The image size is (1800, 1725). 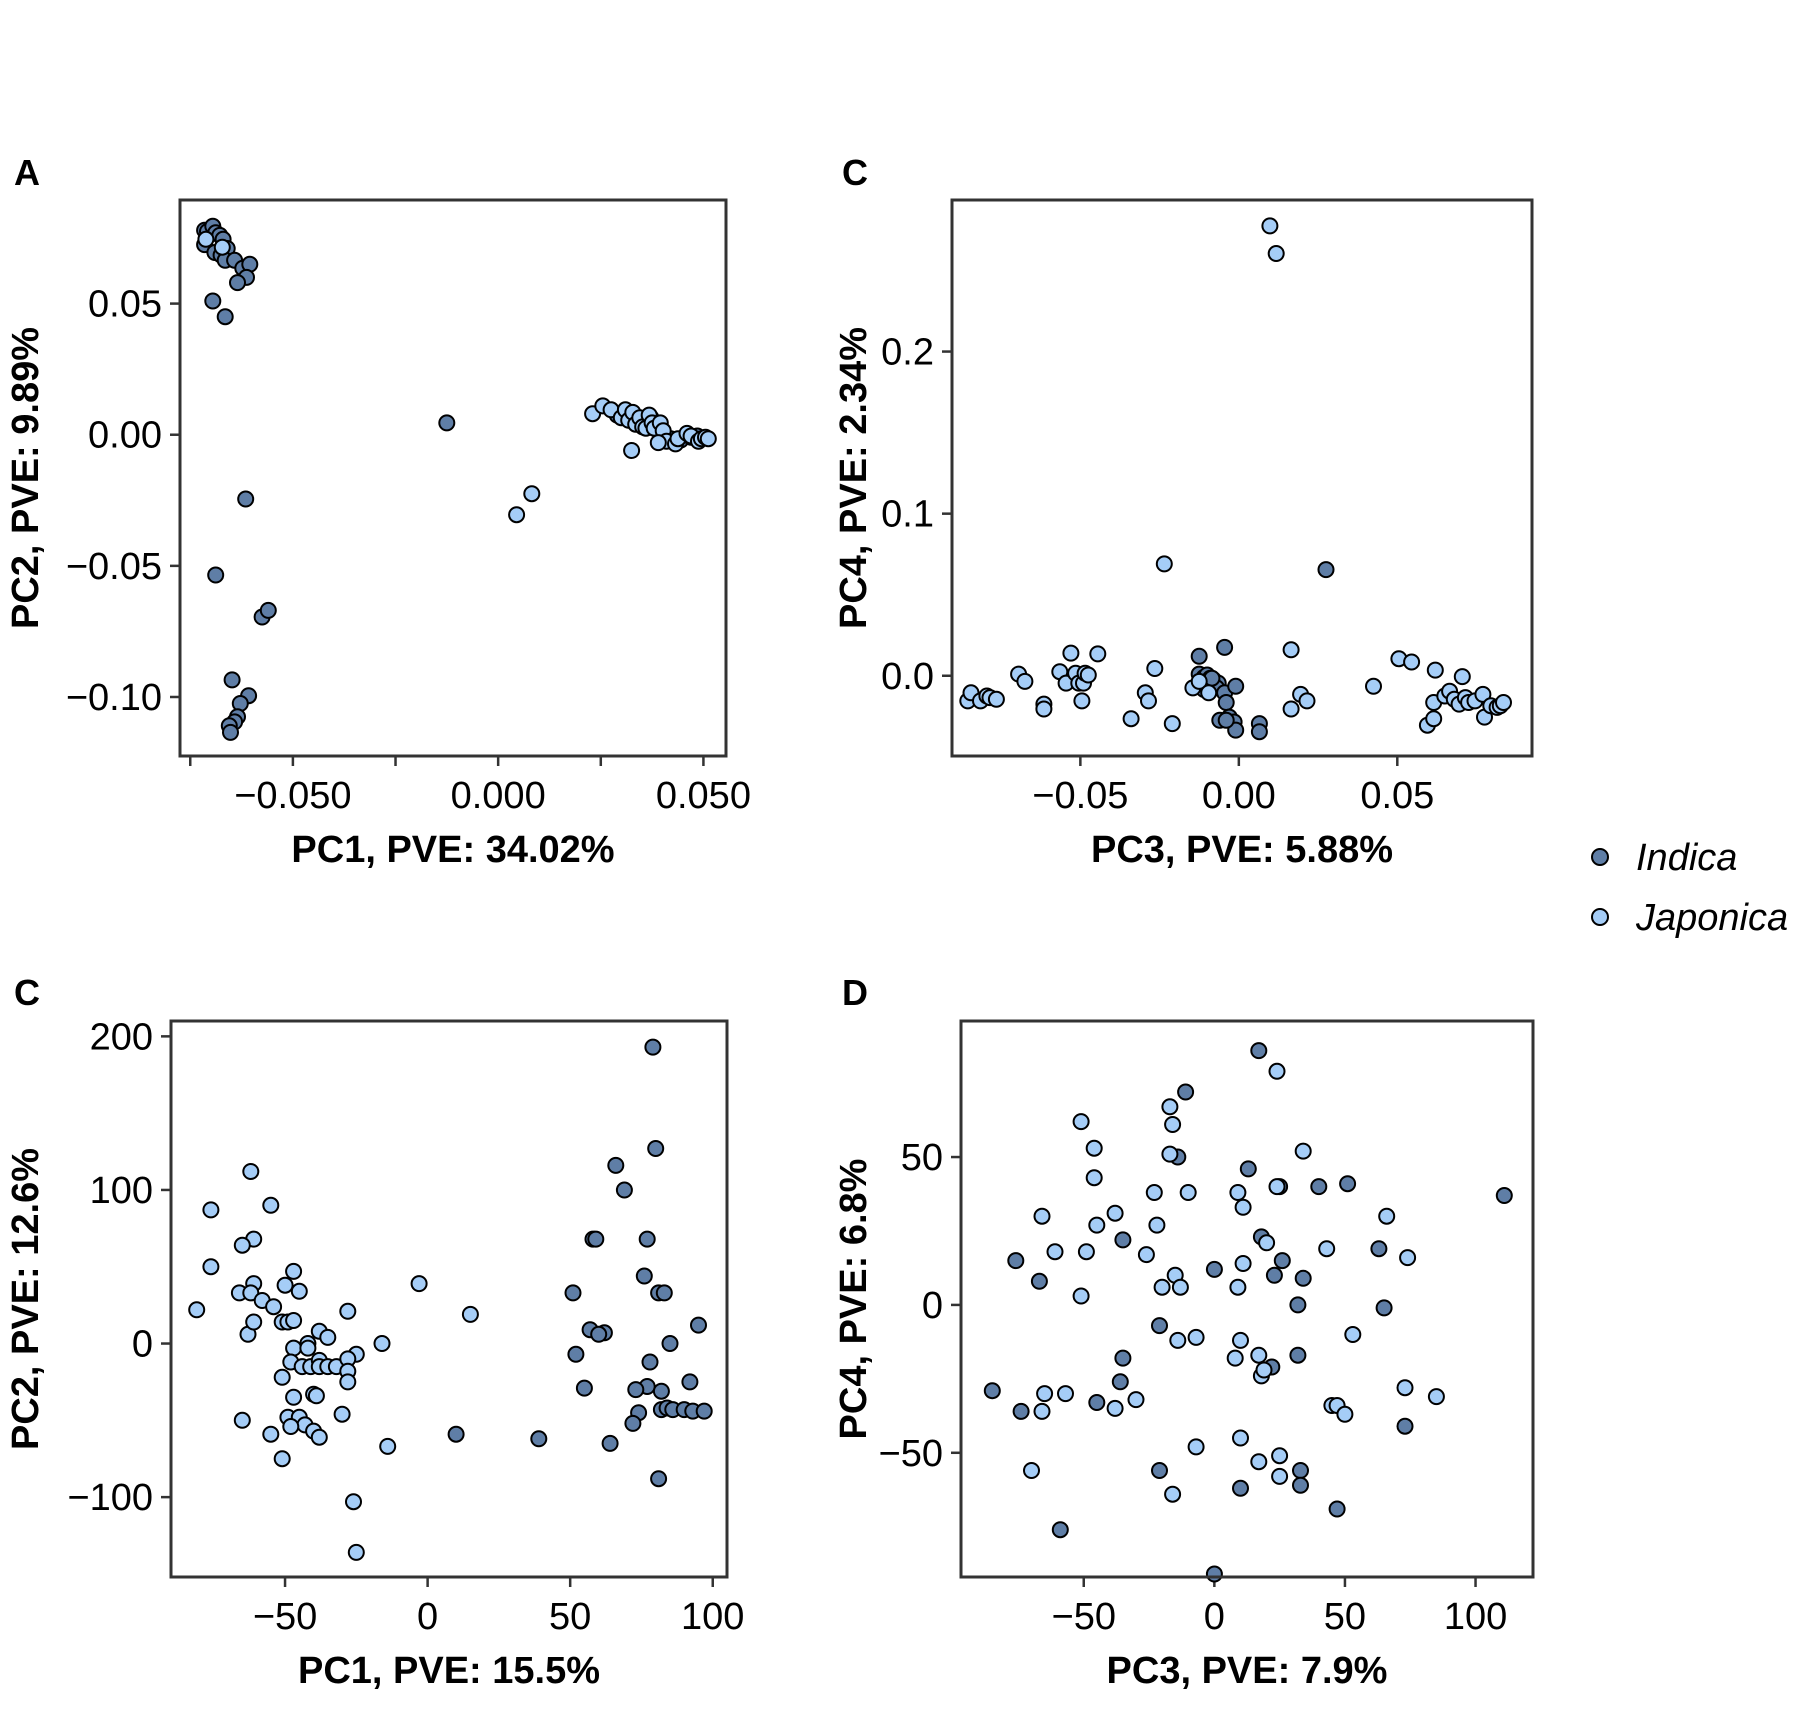 What do you see at coordinates (1397, 796) in the screenshot?
I see `x-tick-label-top-right-2: 0.05` at bounding box center [1397, 796].